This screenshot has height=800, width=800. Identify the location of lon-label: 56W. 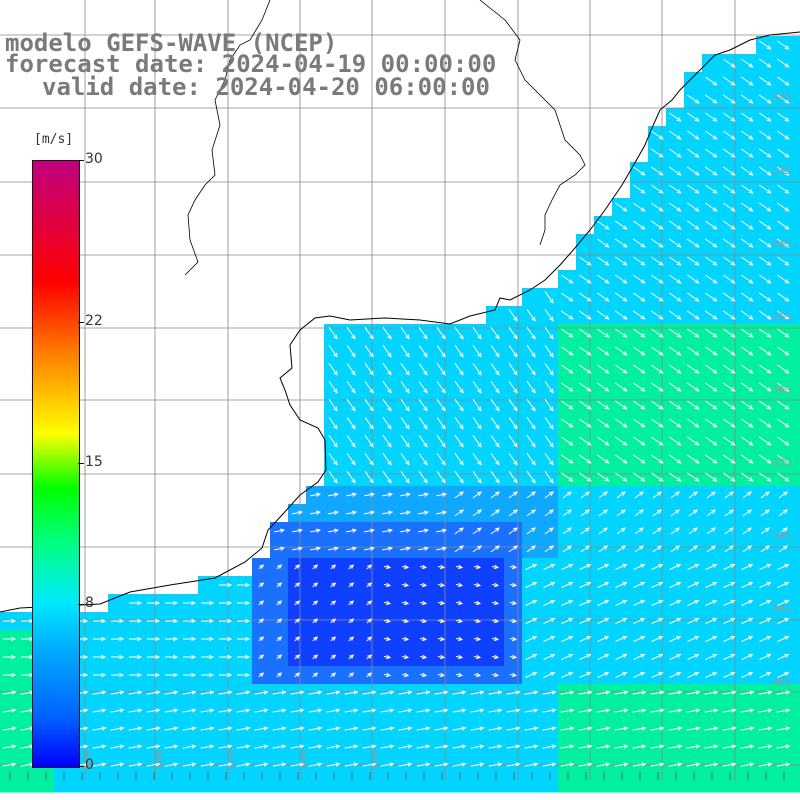
(304, 760).